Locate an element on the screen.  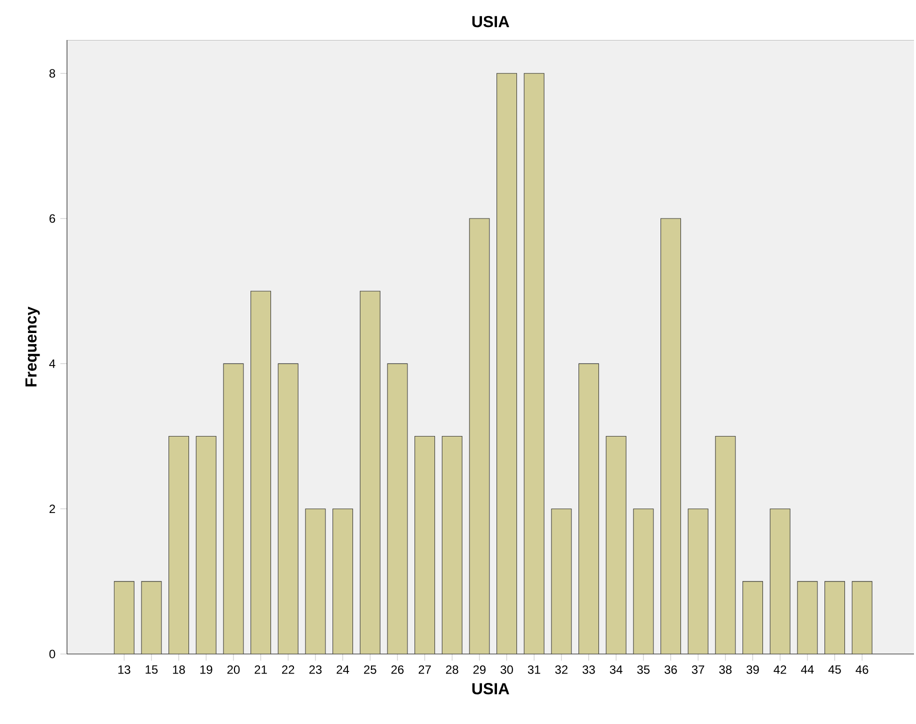
y-tick-label: 0 is located at coordinates (52, 654).